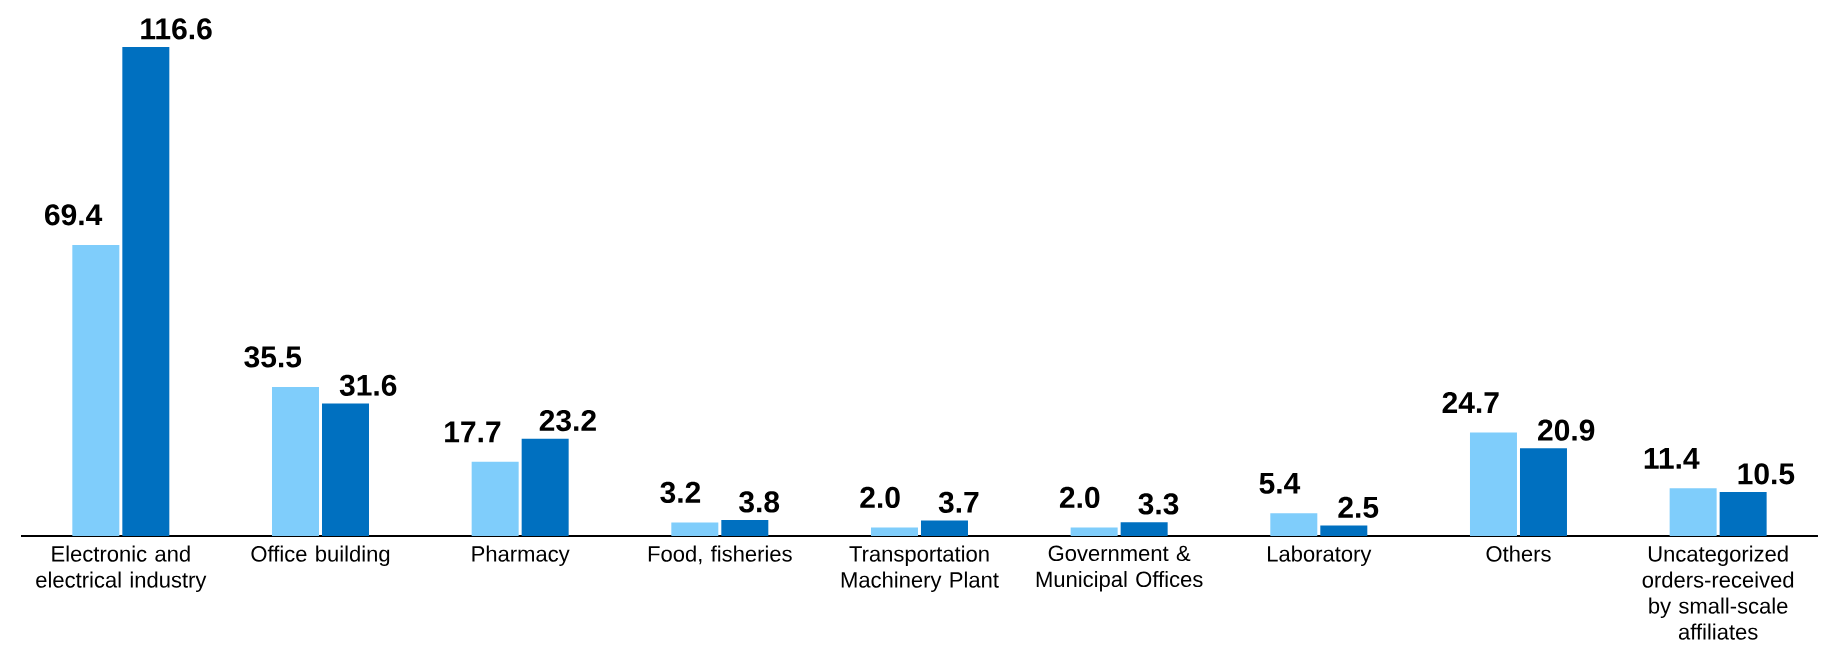  I want to click on data-label: 11.4, so click(1672, 458).